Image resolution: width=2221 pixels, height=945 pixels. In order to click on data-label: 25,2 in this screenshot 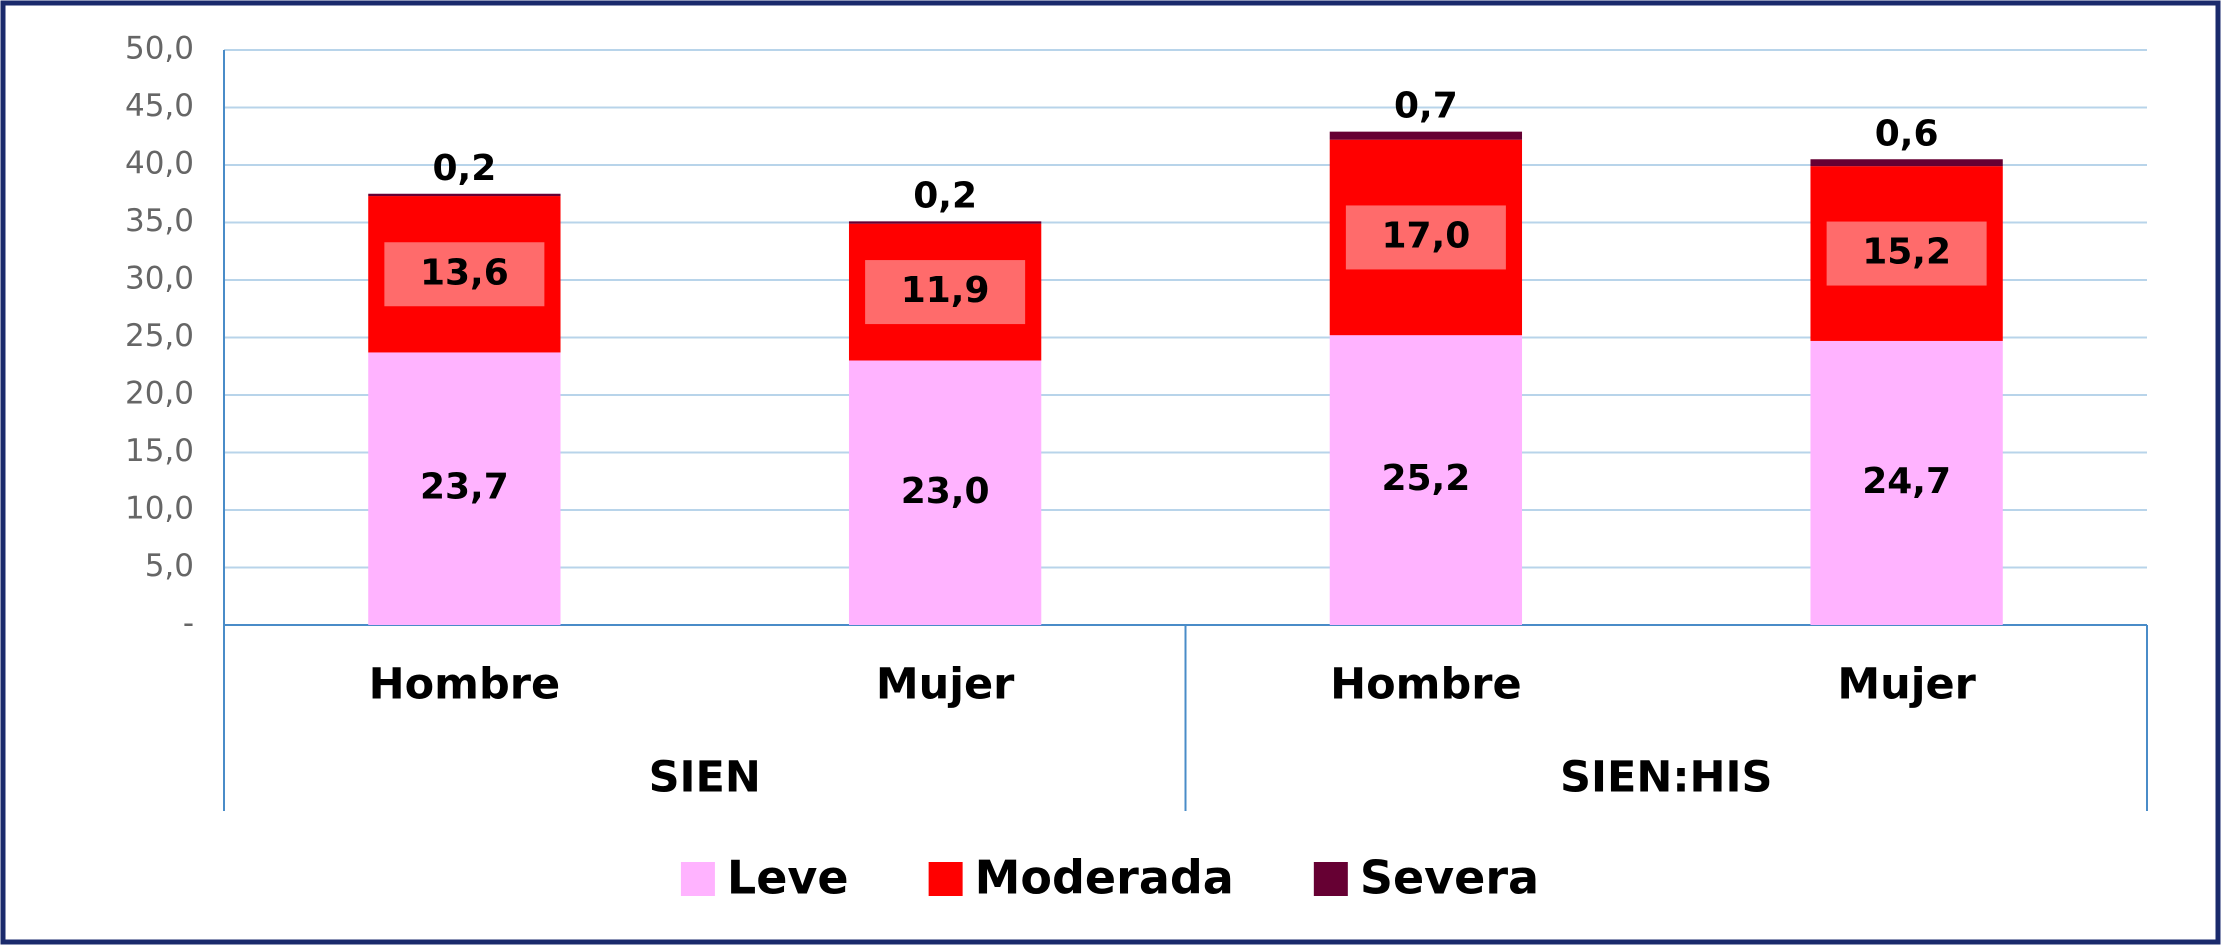, I will do `click(1425, 478)`.